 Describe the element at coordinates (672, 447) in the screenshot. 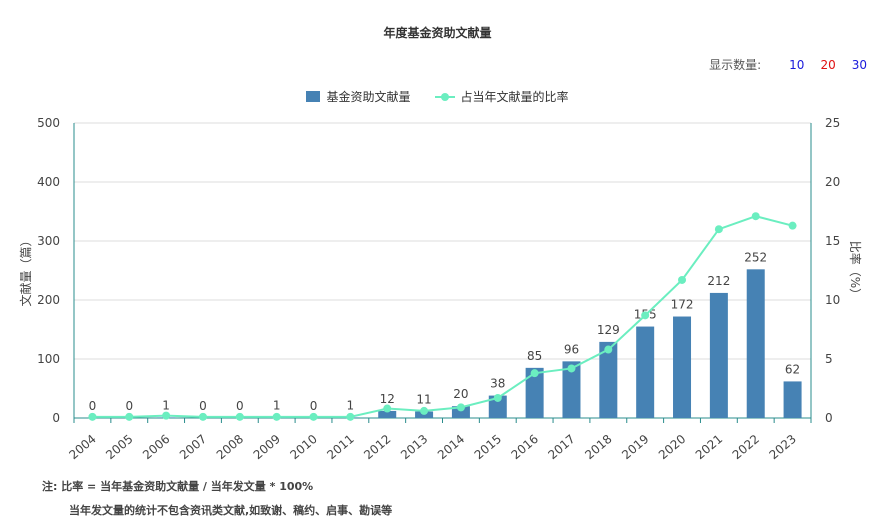

I see `x-tick-label: 2020` at that location.